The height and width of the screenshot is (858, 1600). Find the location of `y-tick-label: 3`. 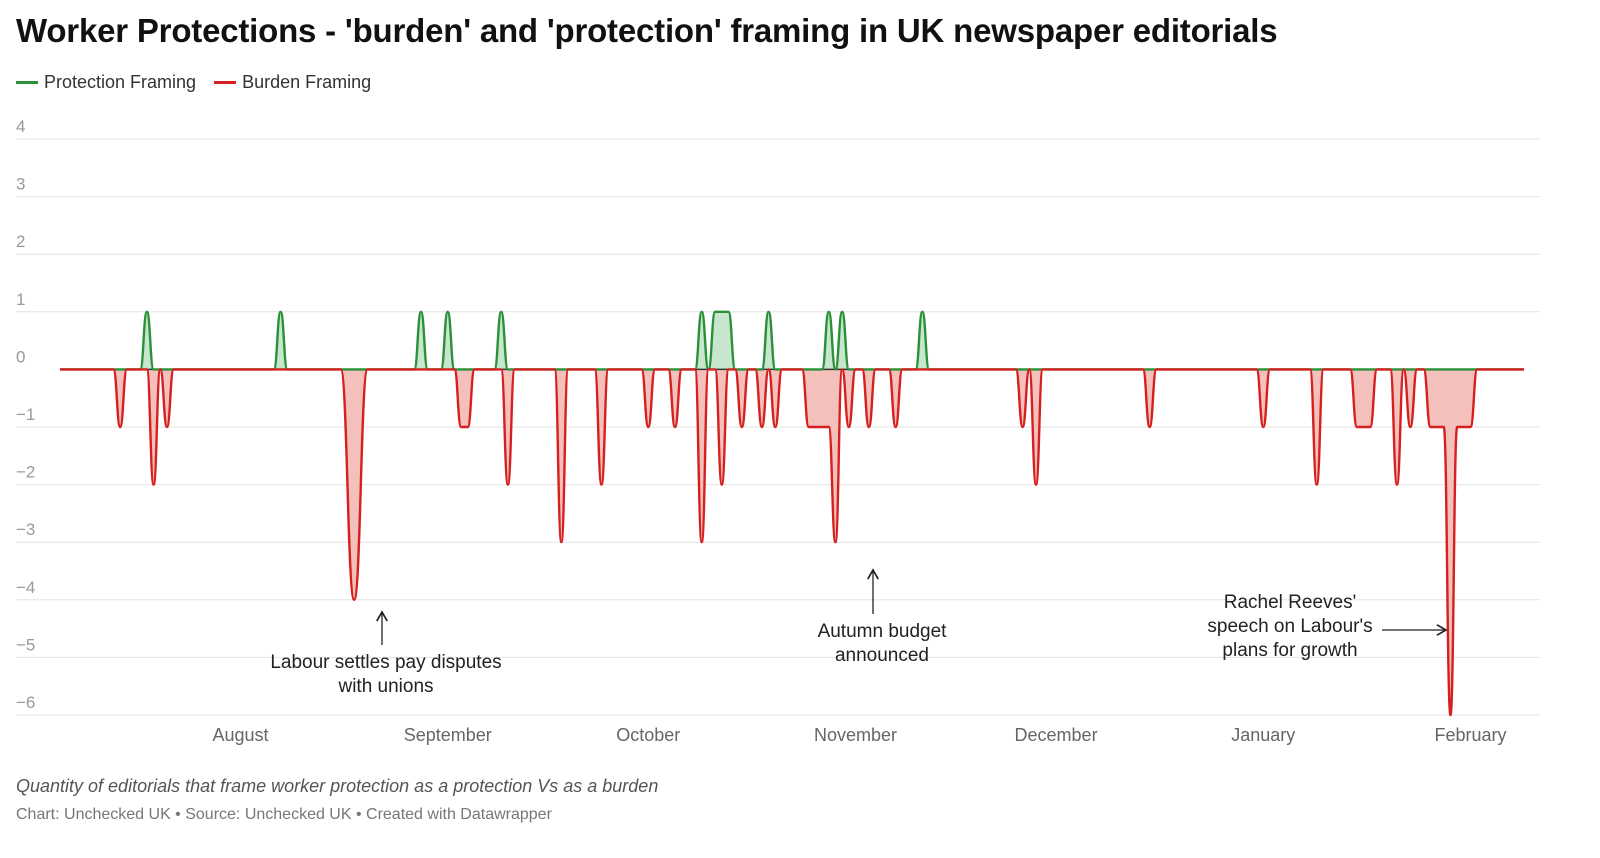

y-tick-label: 3 is located at coordinates (20, 184).